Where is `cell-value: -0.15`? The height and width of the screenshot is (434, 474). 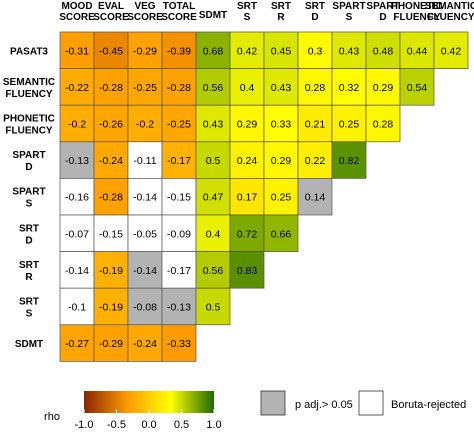 cell-value: -0.15 is located at coordinates (111, 234).